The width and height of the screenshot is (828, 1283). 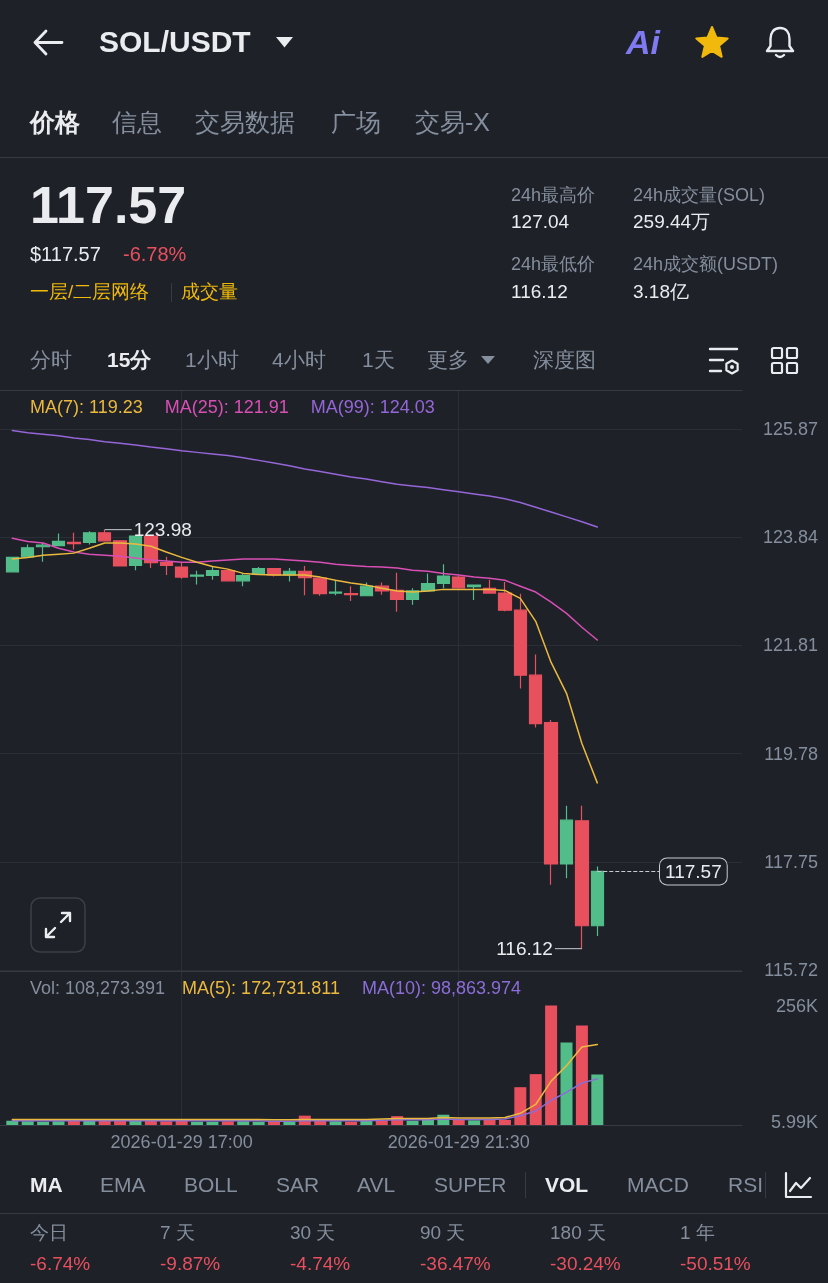 I want to click on text: -9.87%, so click(x=190, y=1264).